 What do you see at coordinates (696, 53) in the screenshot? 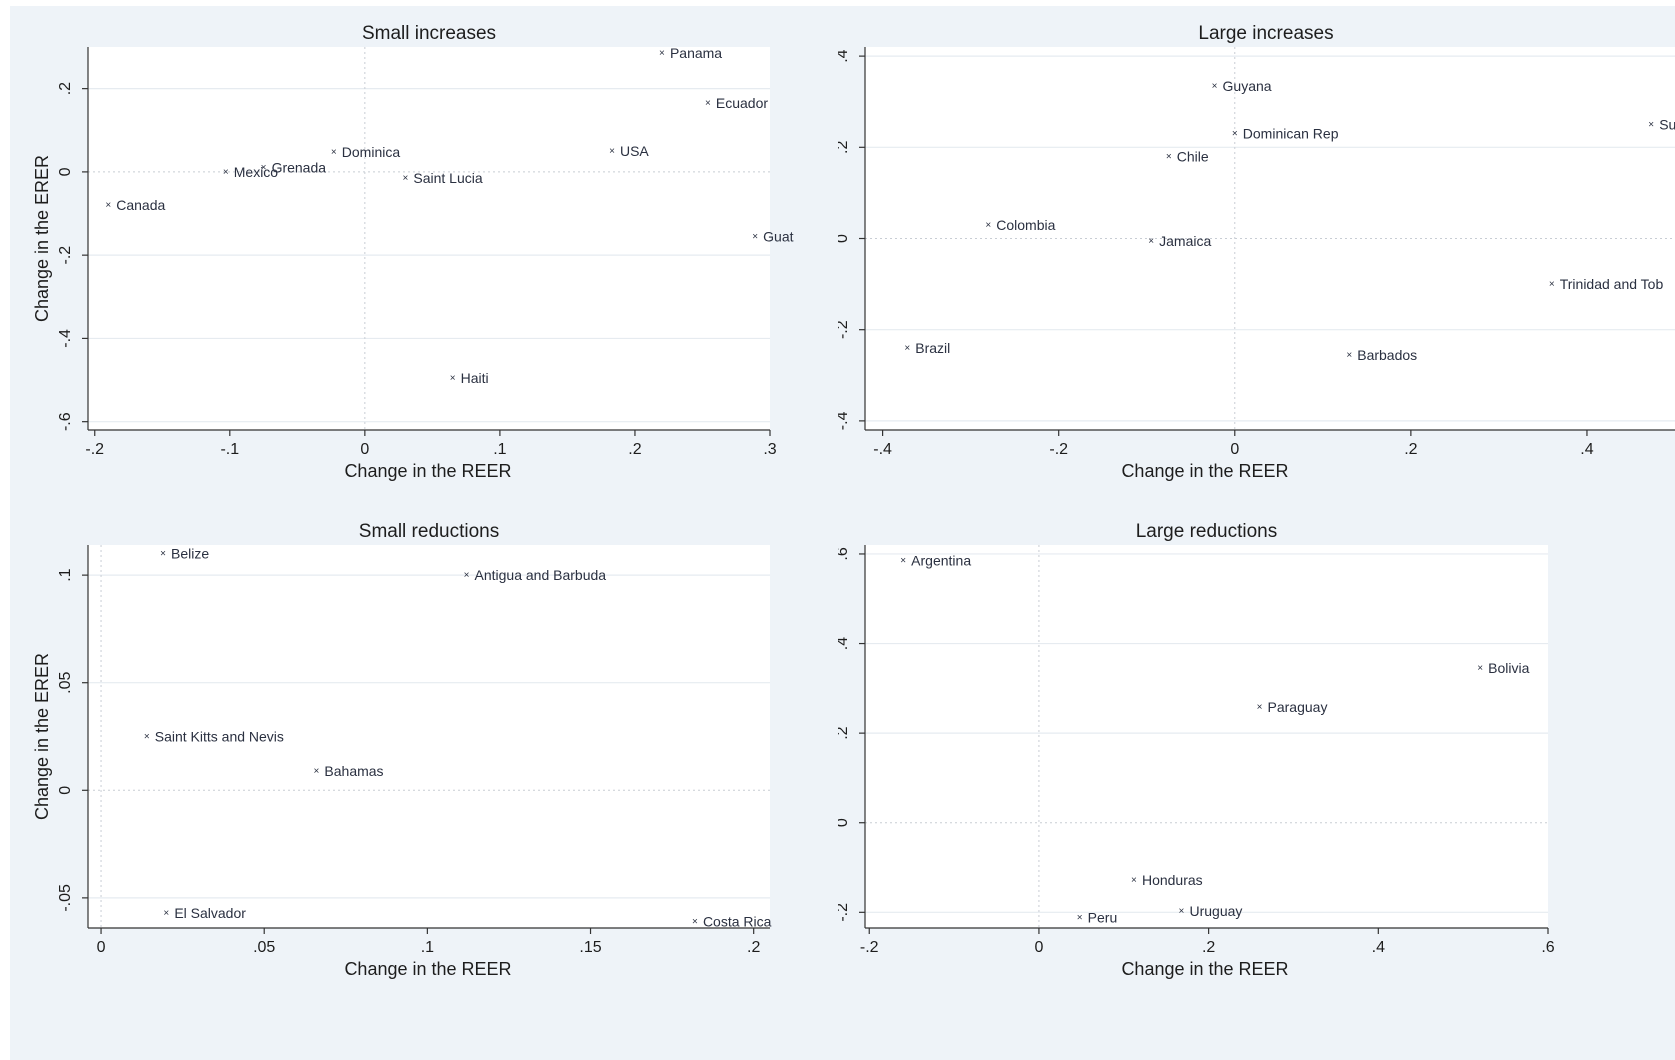
I see `data-point-label: Panama` at bounding box center [696, 53].